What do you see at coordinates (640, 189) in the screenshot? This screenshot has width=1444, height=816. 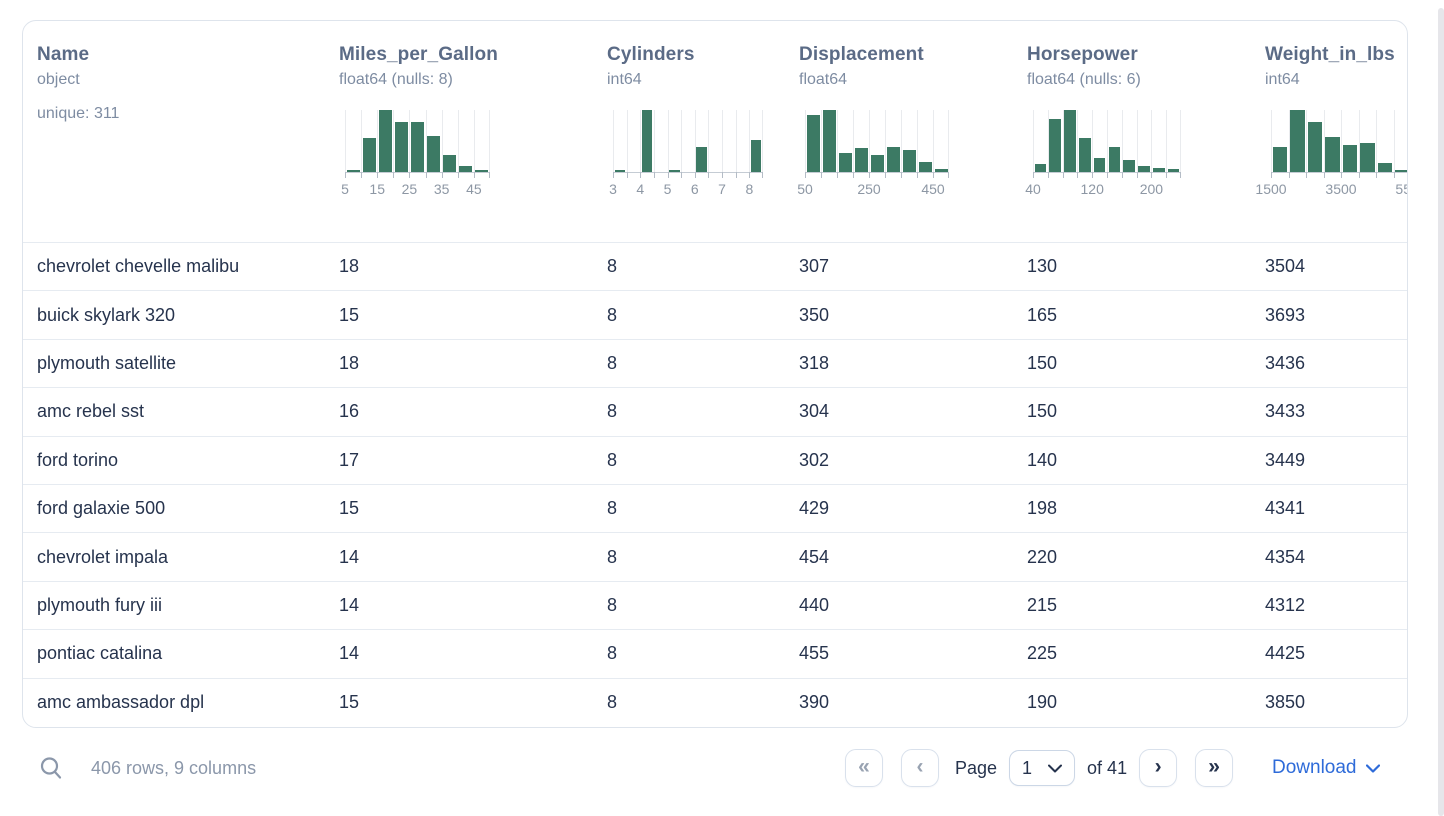 I see `hist-tick-label: 4` at bounding box center [640, 189].